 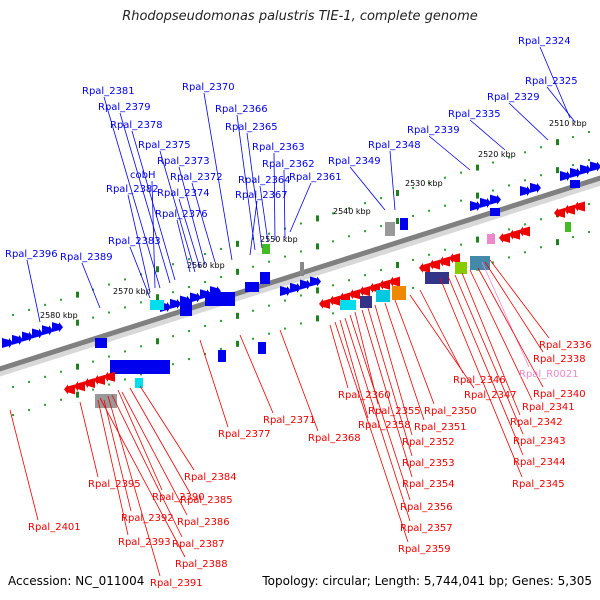 I want to click on gene-label-top: Rpal_2363, so click(x=278, y=147).